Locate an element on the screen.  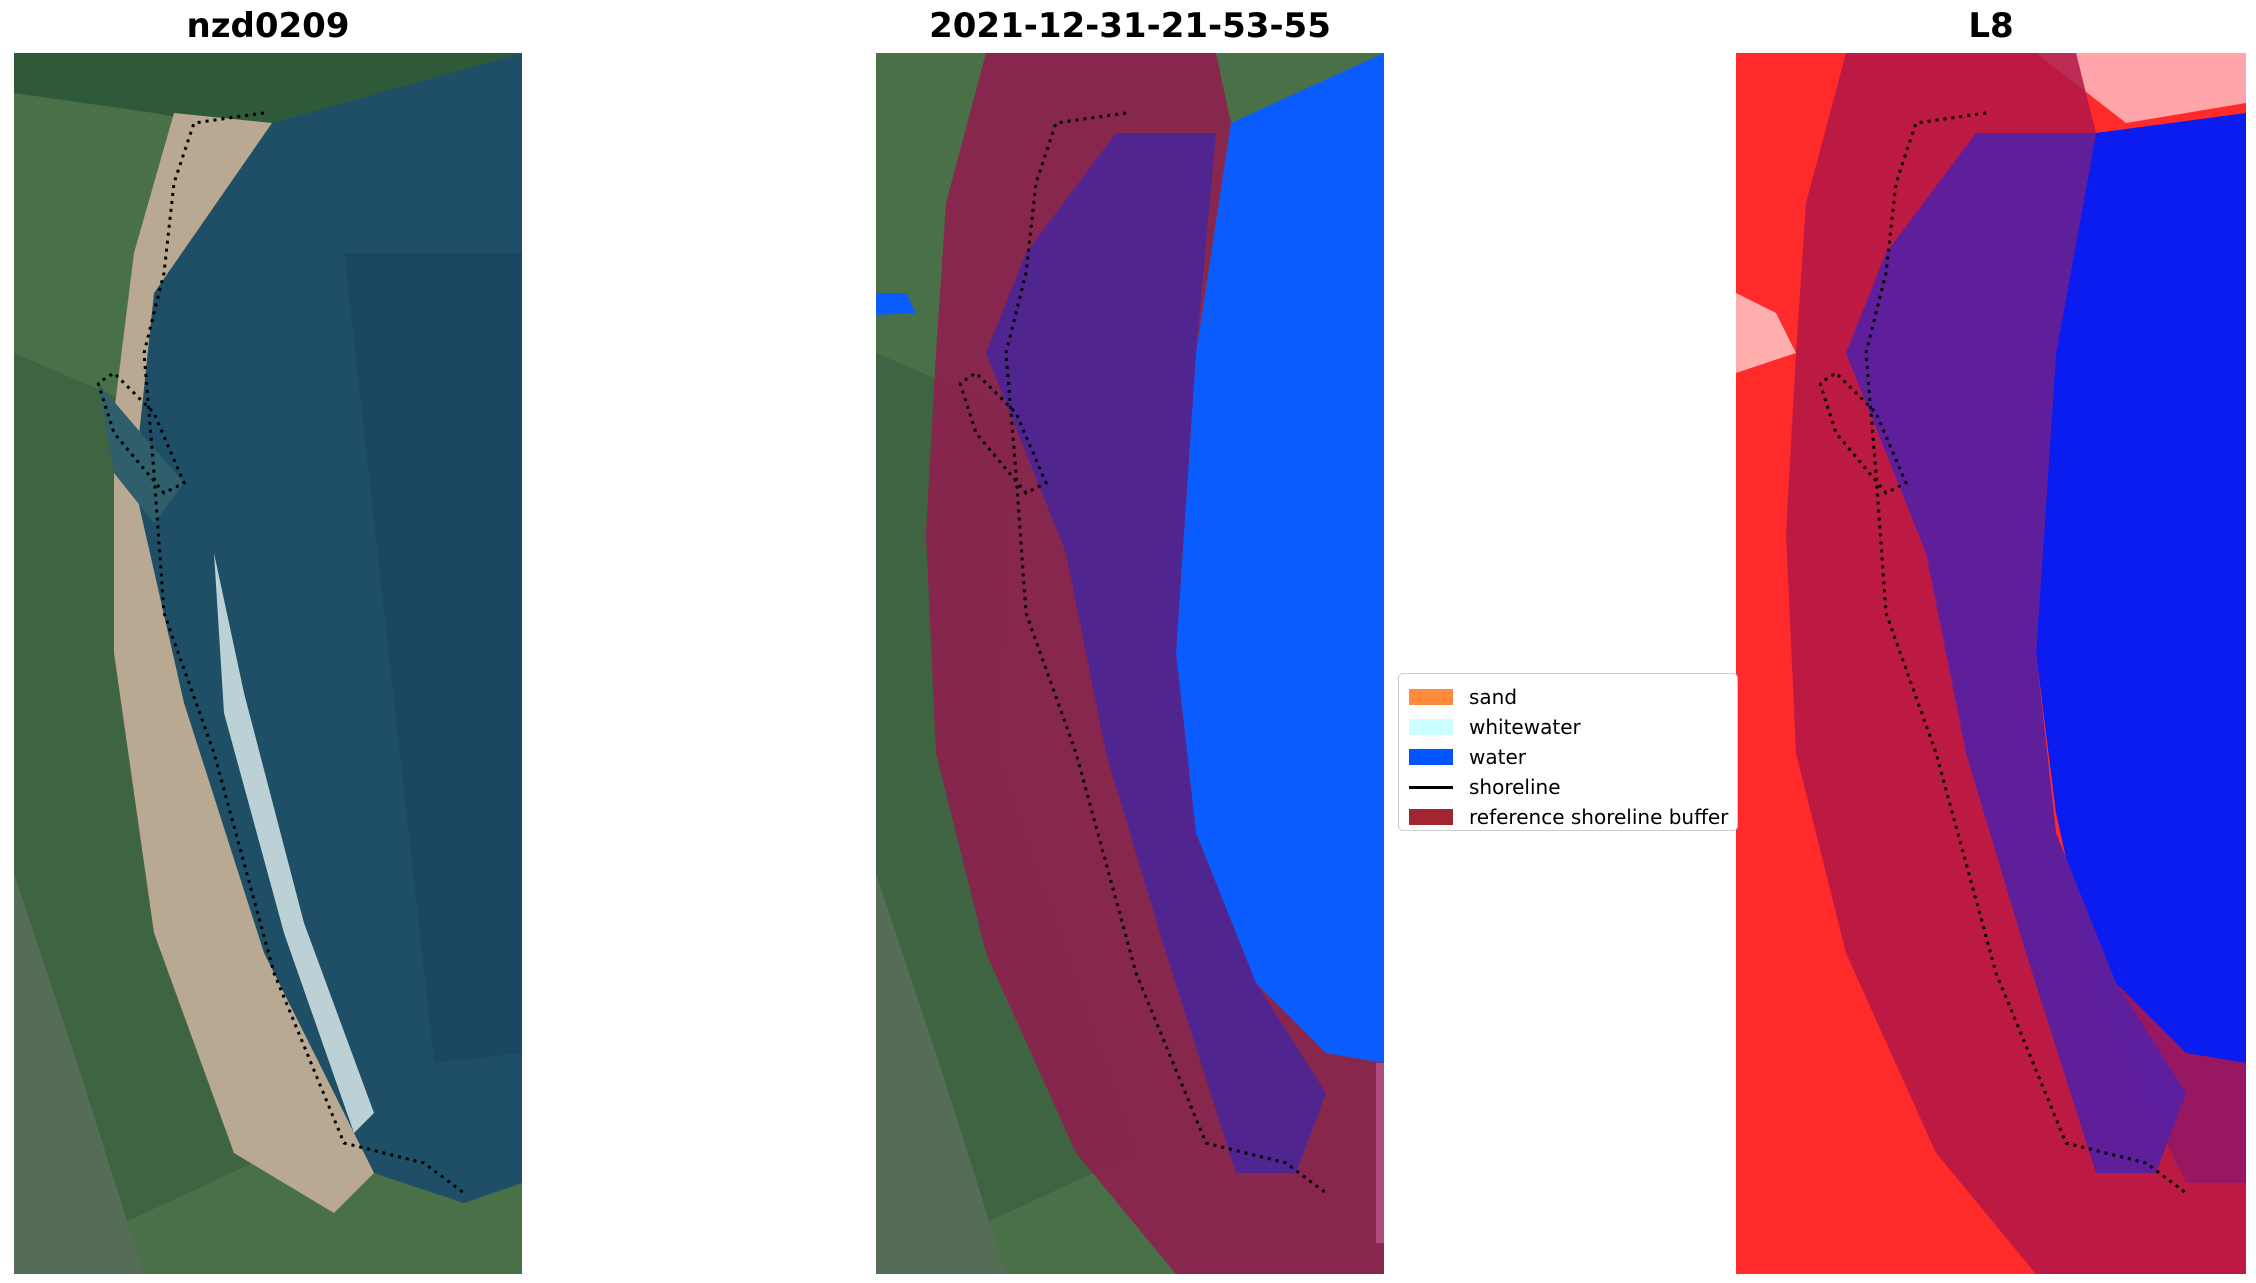
legend-line-shoreline is located at coordinates (1431, 787).